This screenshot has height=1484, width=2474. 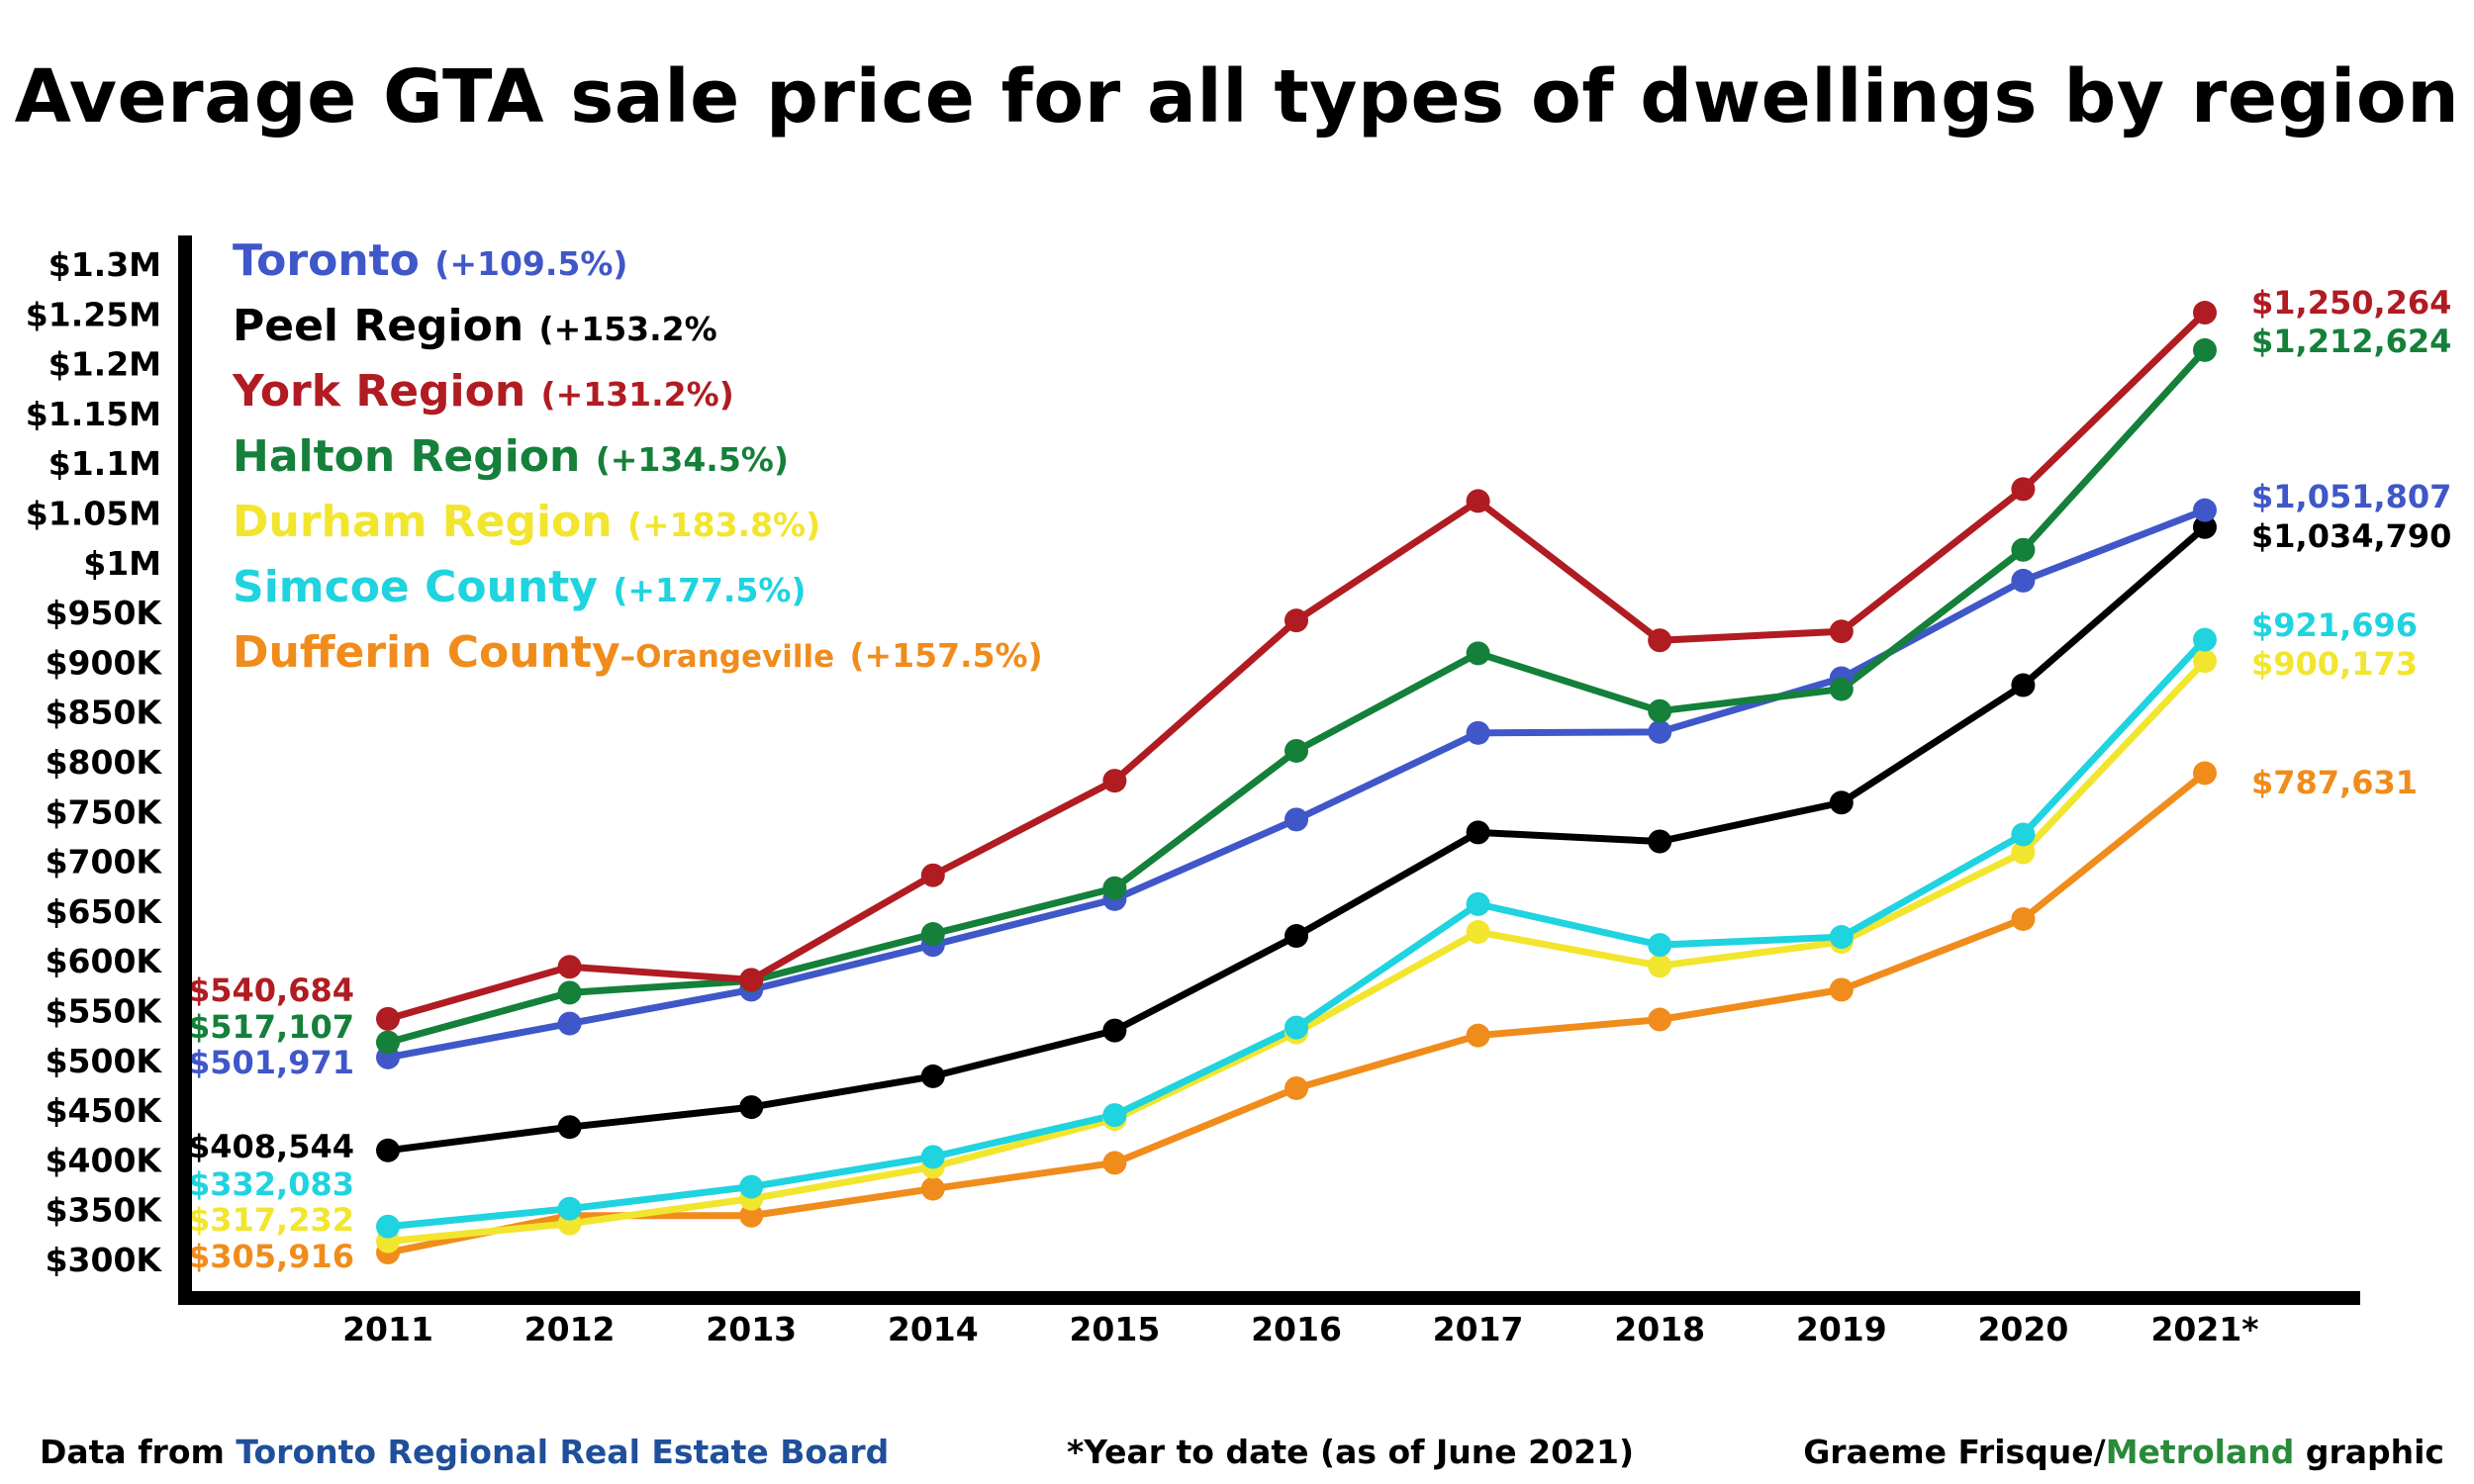 What do you see at coordinates (271, 1146) in the screenshot?
I see `start-value-label: $408,544` at bounding box center [271, 1146].